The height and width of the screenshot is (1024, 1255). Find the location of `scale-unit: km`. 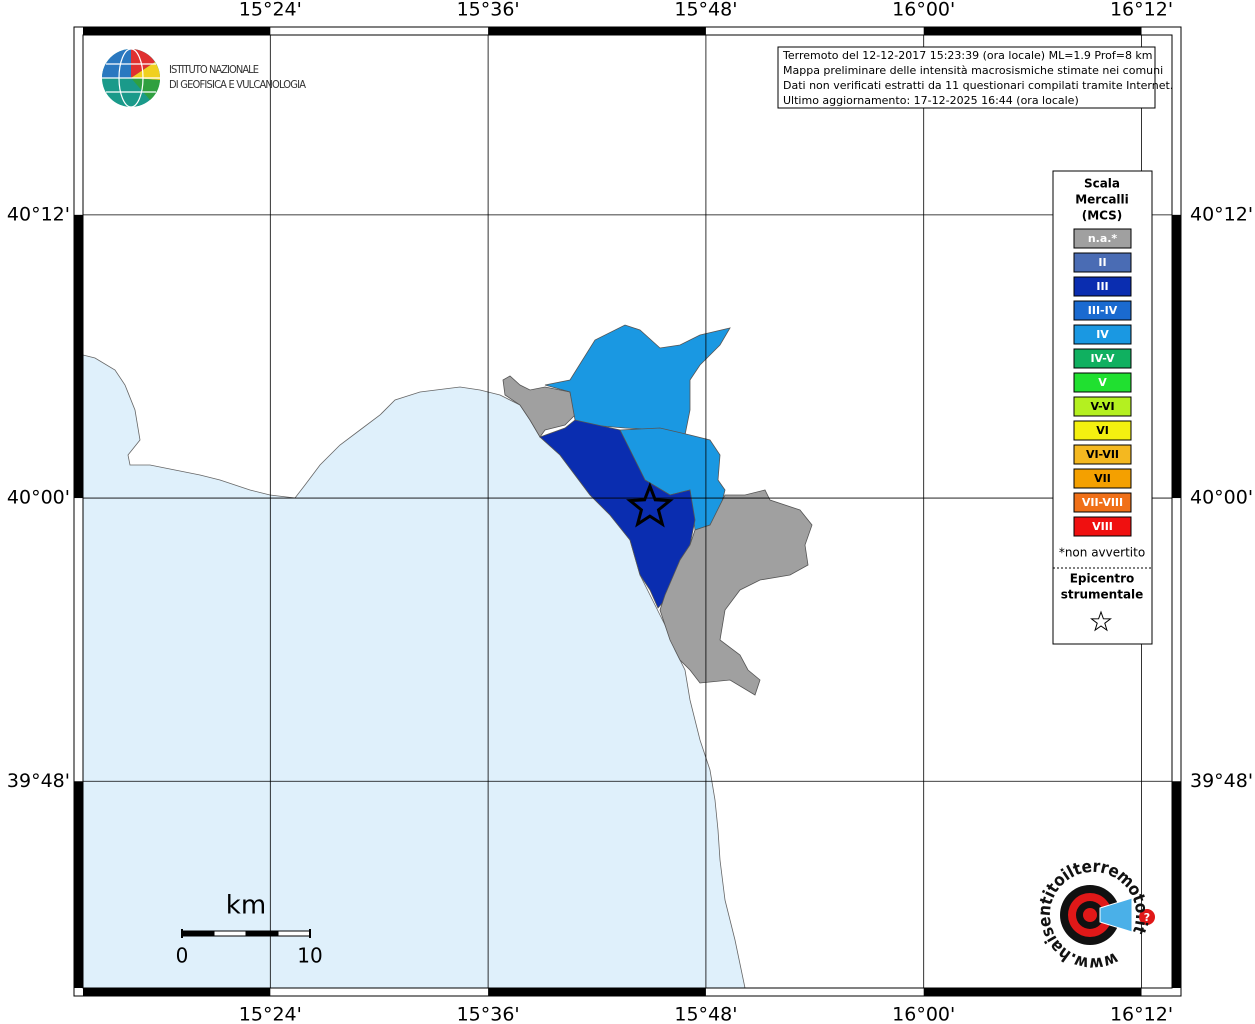

scale-unit: km is located at coordinates (246, 906).